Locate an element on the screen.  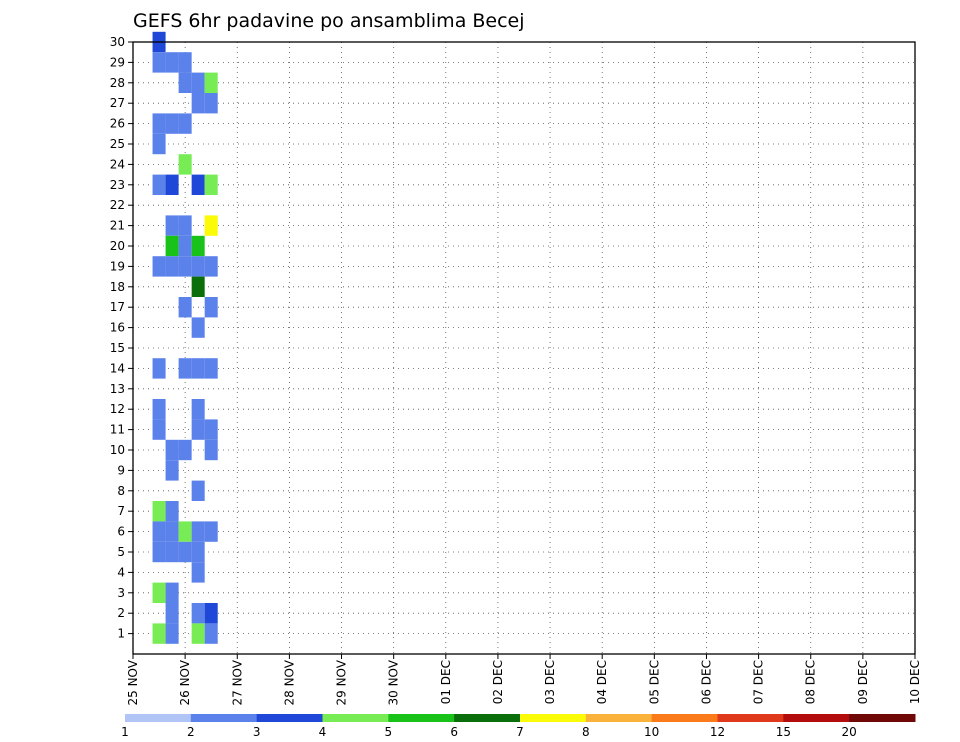
y-tick-label: 4 is located at coordinates (121, 572).